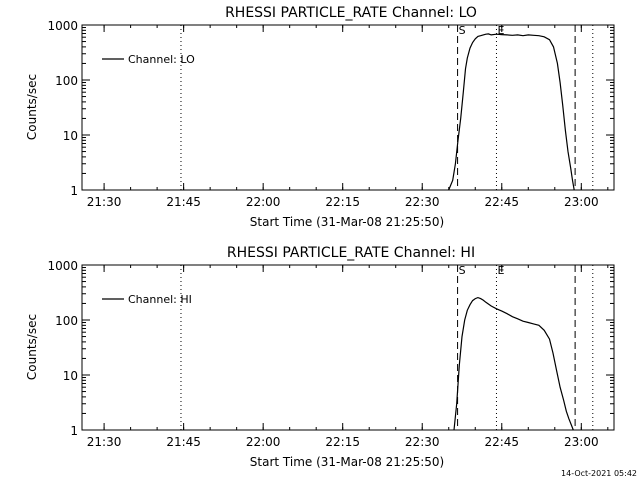 The width and height of the screenshot is (640, 480). I want to click on legend-label: Channel: LO, so click(161, 59).